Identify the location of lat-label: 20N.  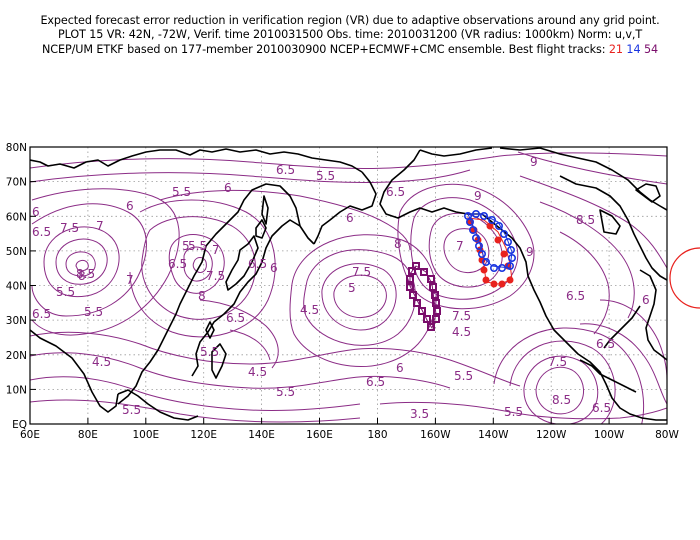
(16, 356).